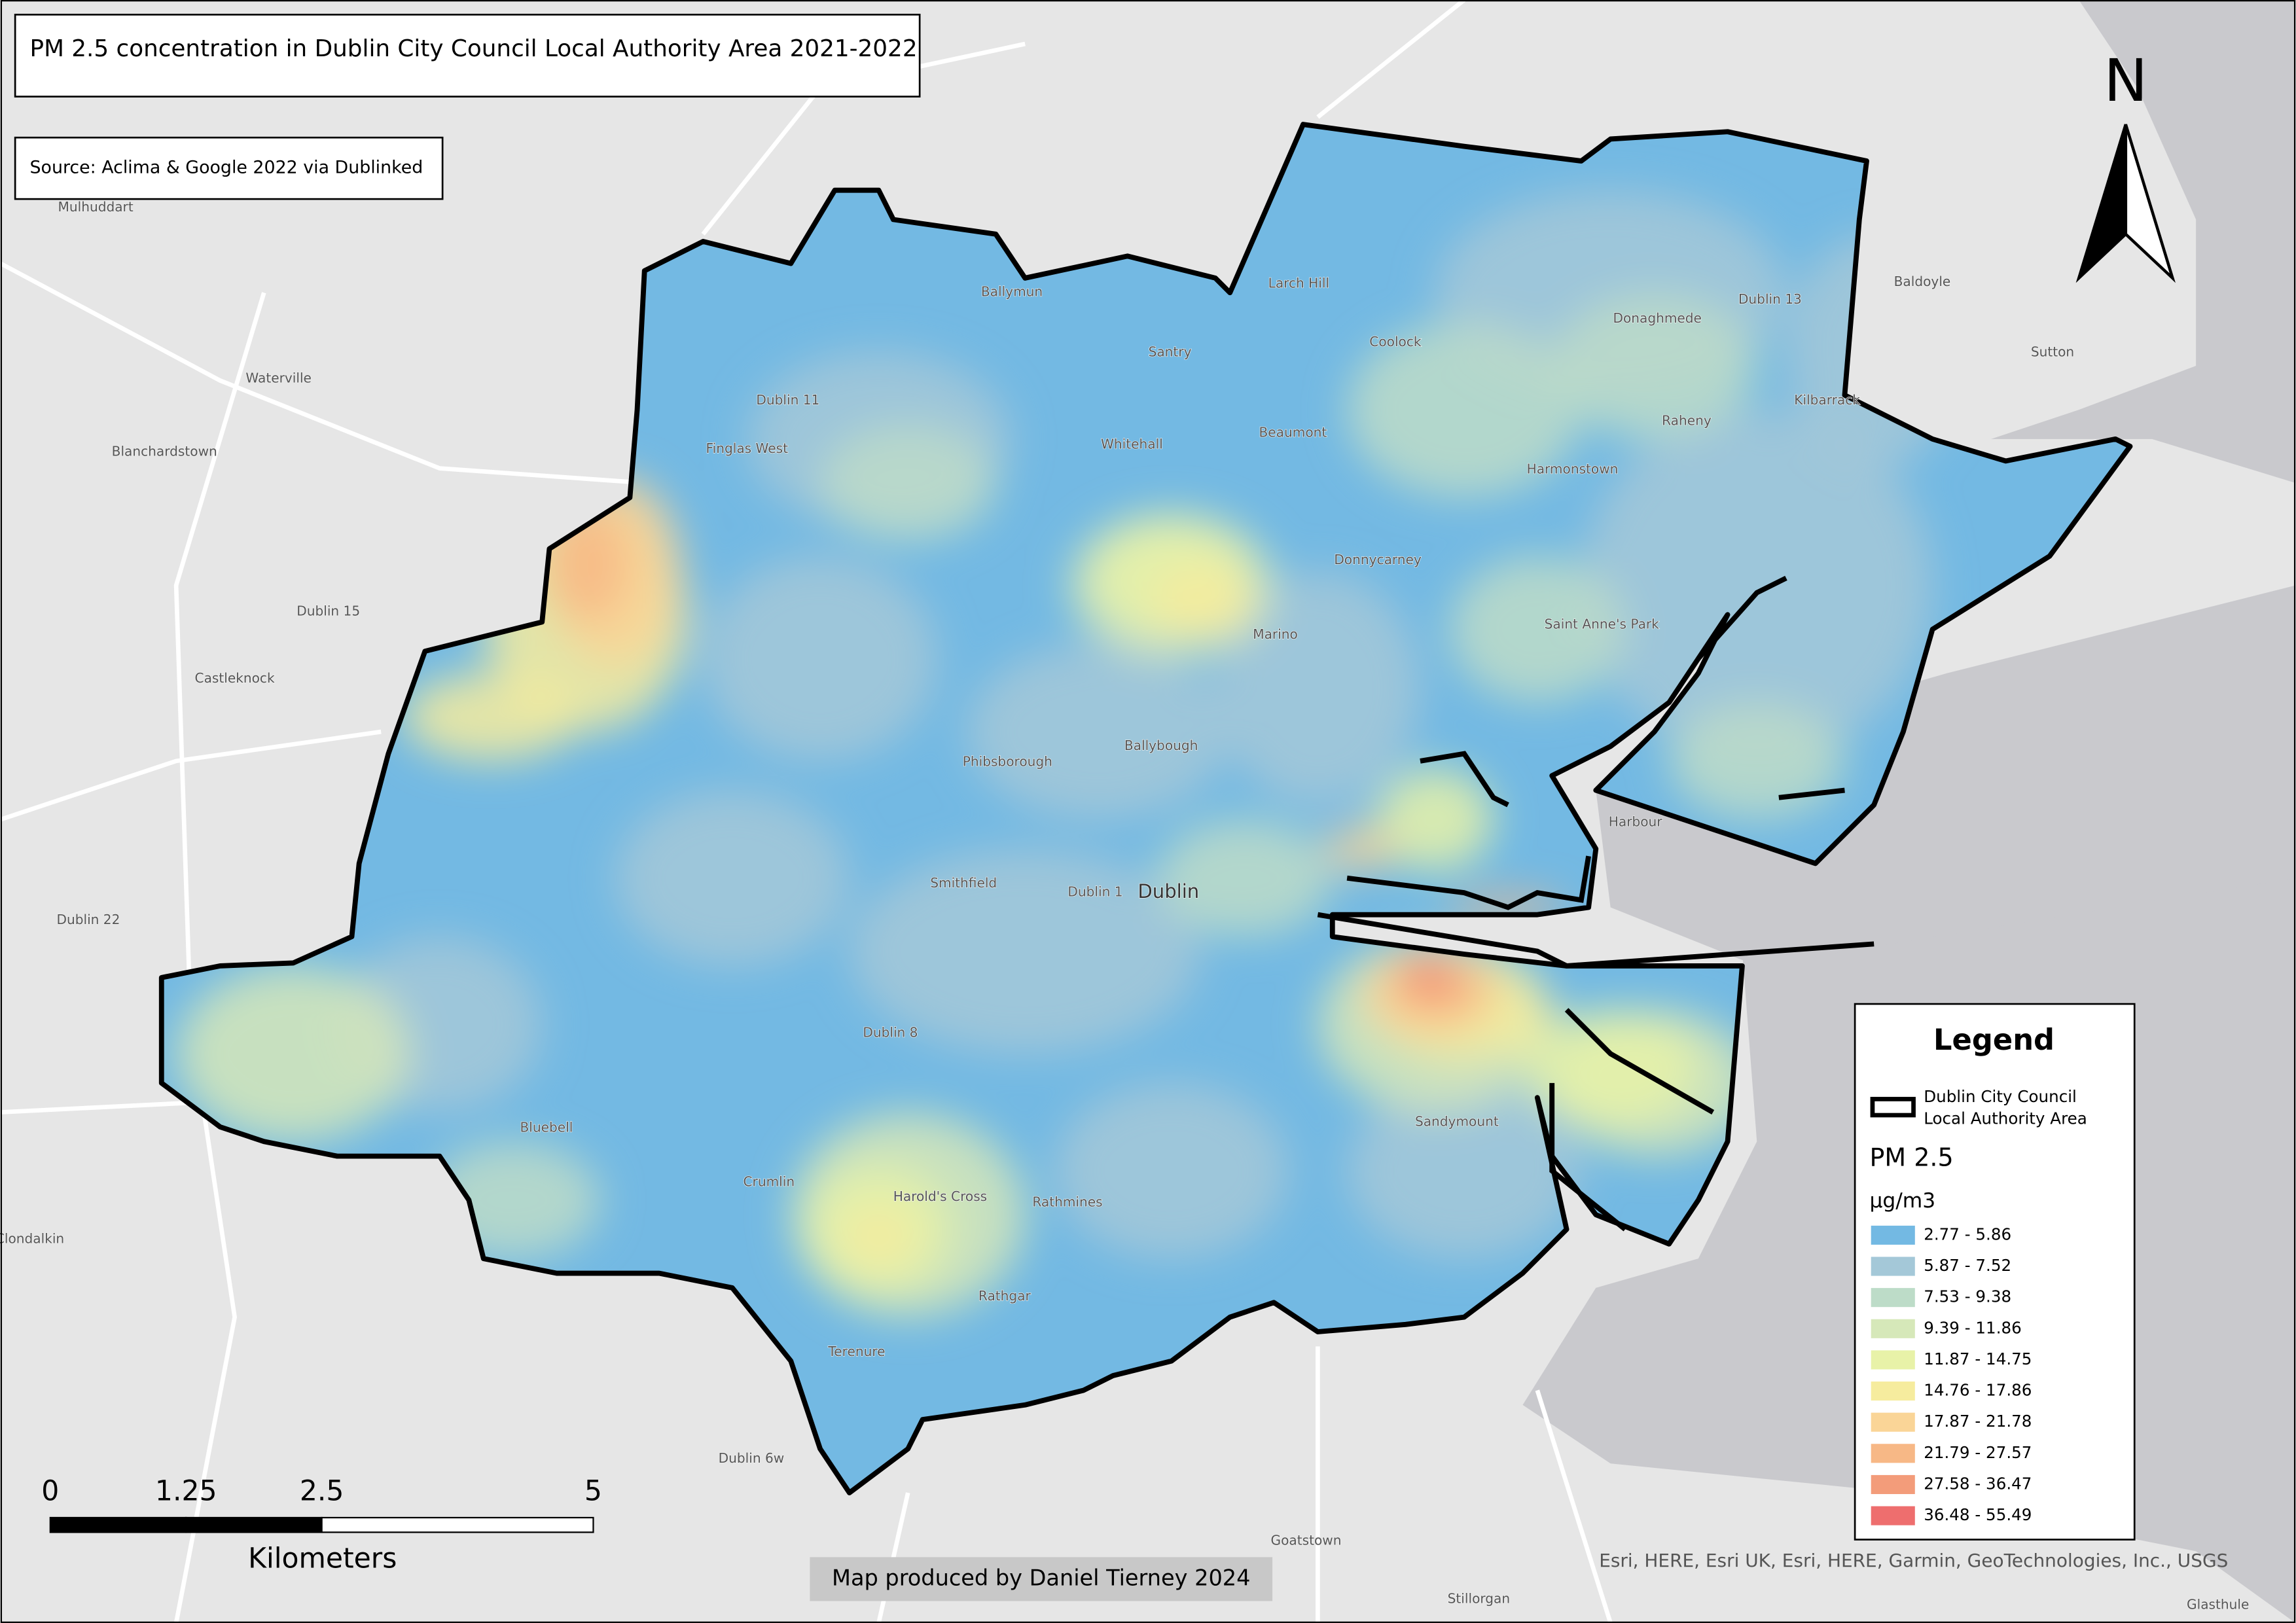 The height and width of the screenshot is (1623, 2296). What do you see at coordinates (1395, 341) in the screenshot?
I see `place-label: Coolock` at bounding box center [1395, 341].